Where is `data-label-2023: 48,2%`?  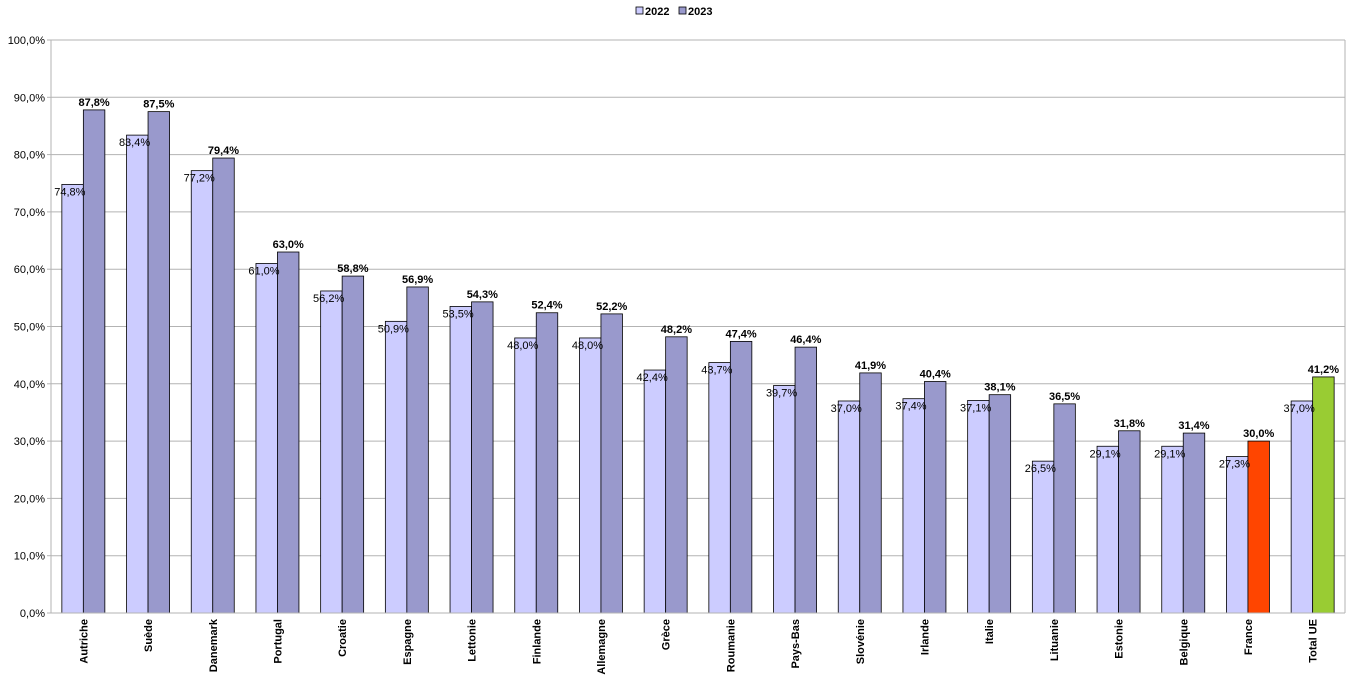
data-label-2023: 48,2% is located at coordinates (676, 330).